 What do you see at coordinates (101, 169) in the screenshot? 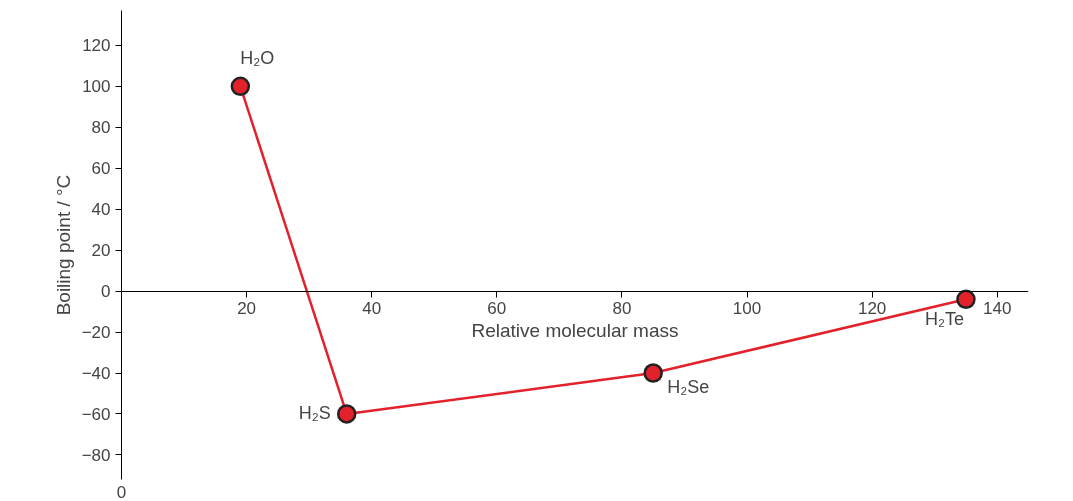
I see `y-tick-label: 60` at bounding box center [101, 169].